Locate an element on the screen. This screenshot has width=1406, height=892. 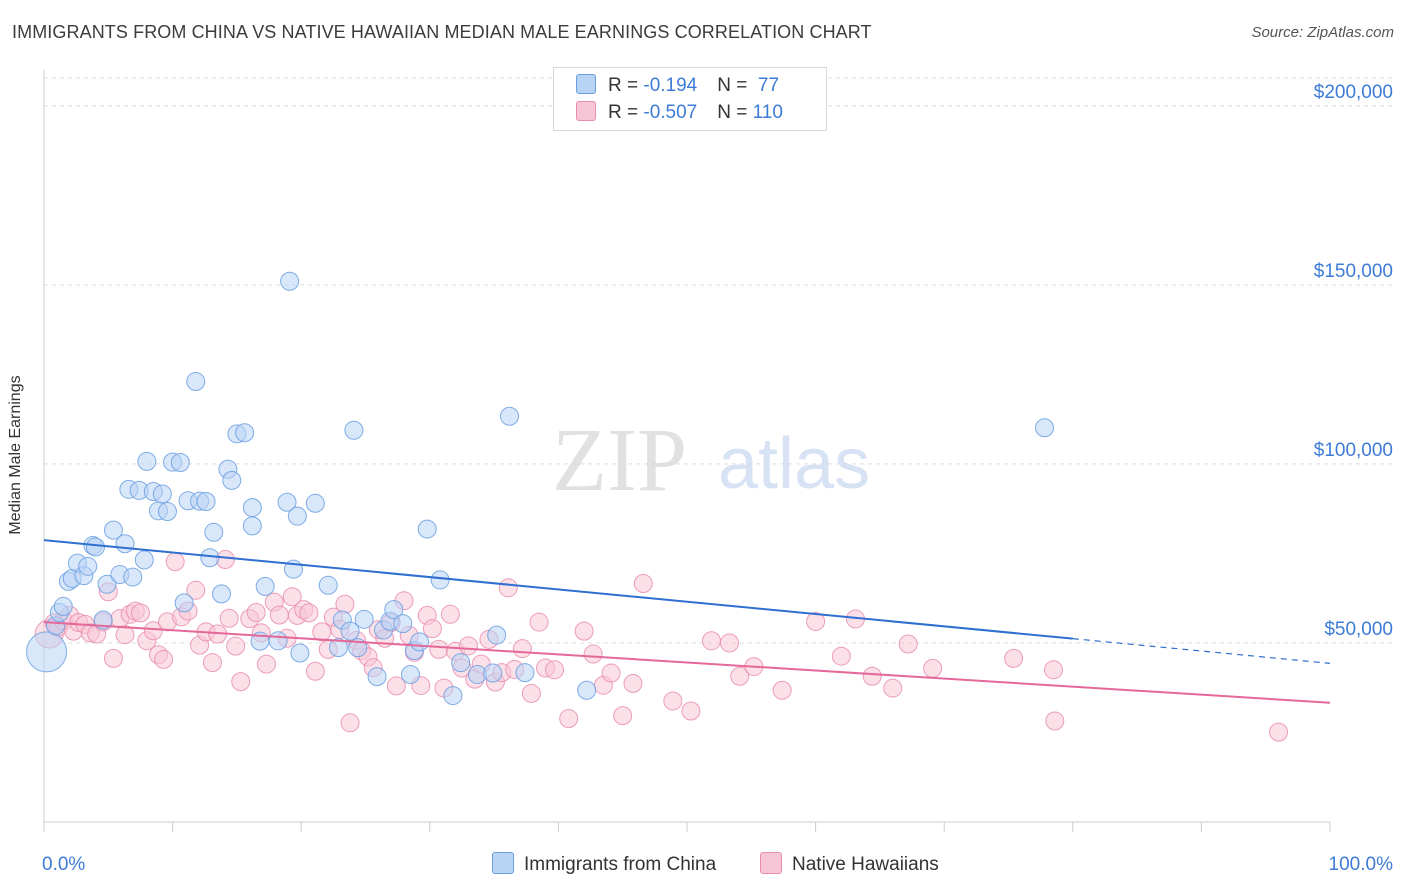
watermark-zip: ZIP is located at coordinates (619, 460).